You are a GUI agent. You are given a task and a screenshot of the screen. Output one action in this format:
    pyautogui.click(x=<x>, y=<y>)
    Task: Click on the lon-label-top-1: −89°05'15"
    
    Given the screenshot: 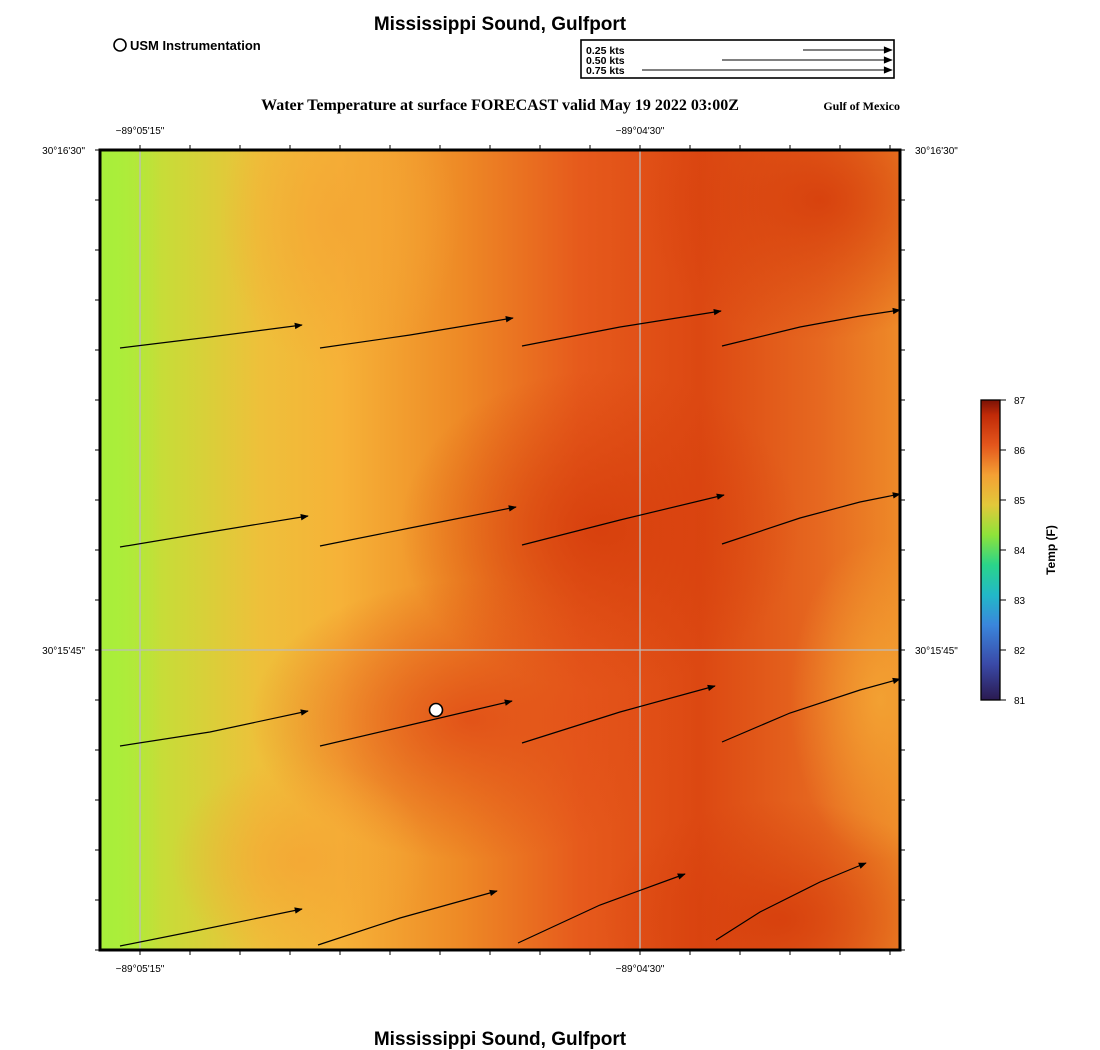 What is the action you would take?
    pyautogui.click(x=140, y=131)
    